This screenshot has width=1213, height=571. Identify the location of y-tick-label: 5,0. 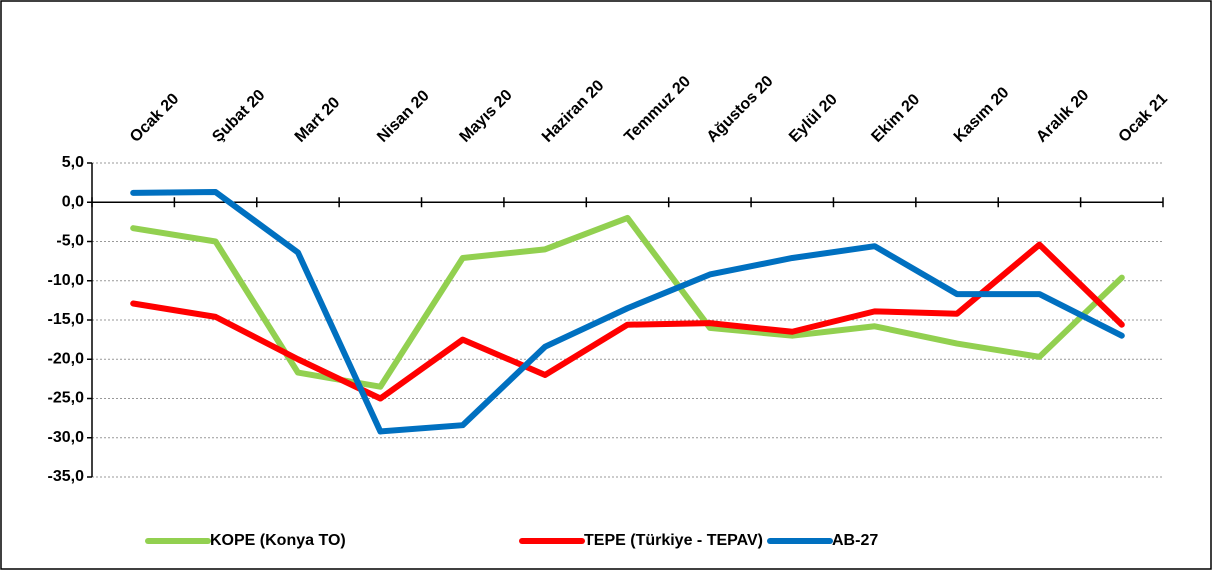
(73, 162).